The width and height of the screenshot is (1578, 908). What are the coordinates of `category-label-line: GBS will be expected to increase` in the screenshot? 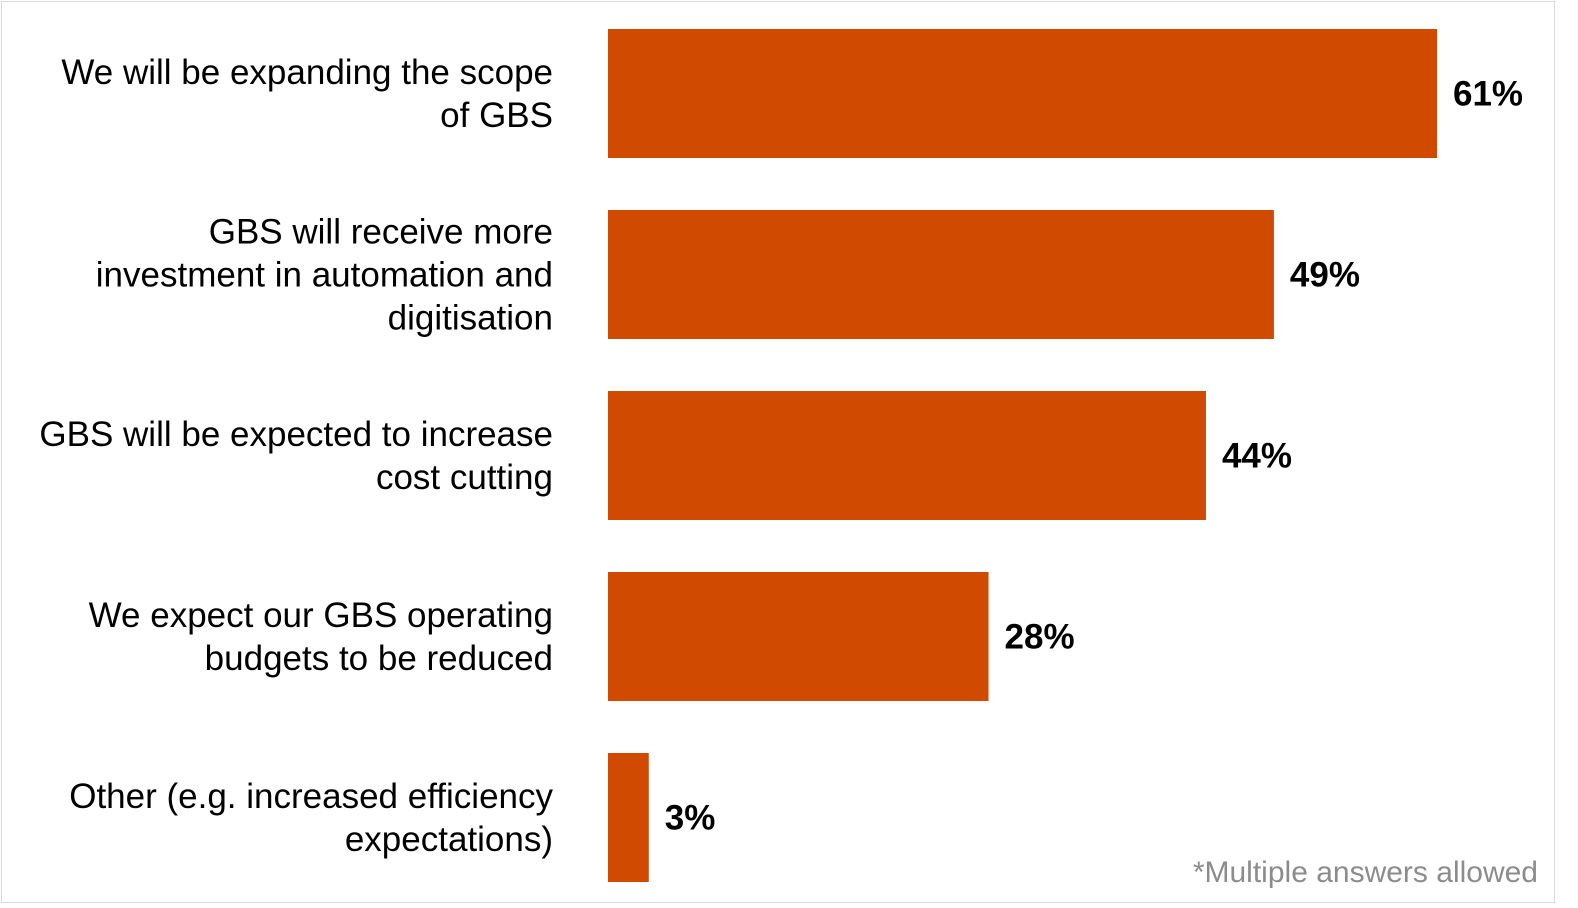 It's located at (296, 434).